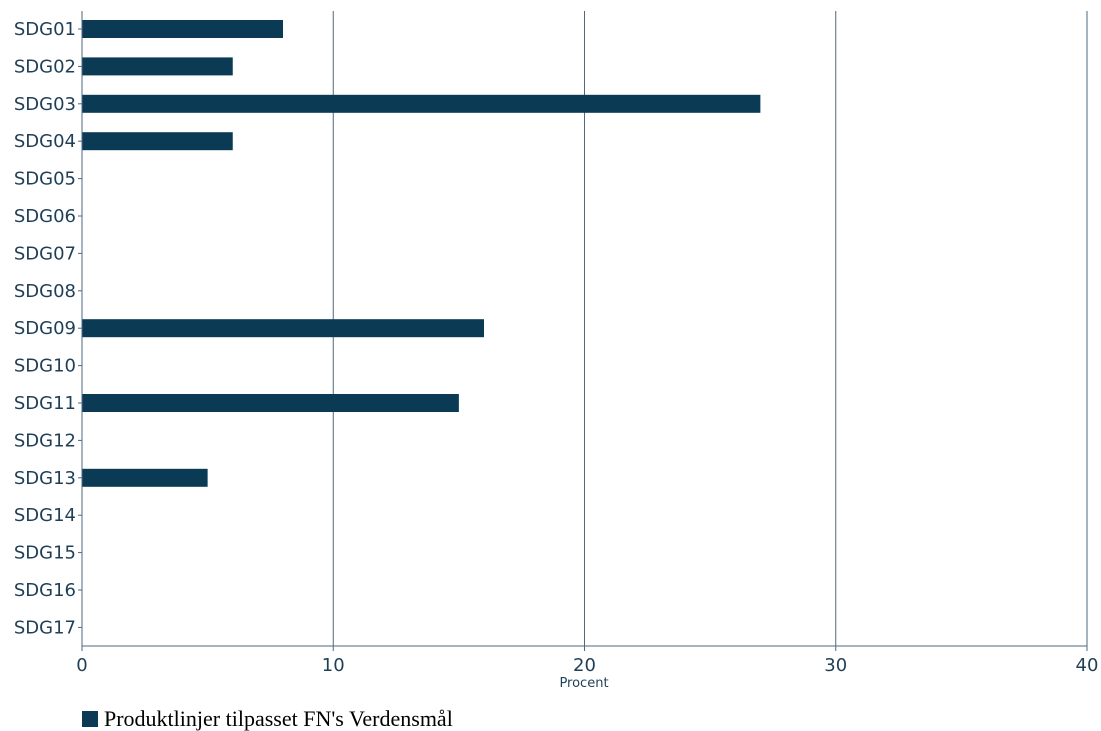  What do you see at coordinates (45, 291) in the screenshot?
I see `y-tick-label: SDG08` at bounding box center [45, 291].